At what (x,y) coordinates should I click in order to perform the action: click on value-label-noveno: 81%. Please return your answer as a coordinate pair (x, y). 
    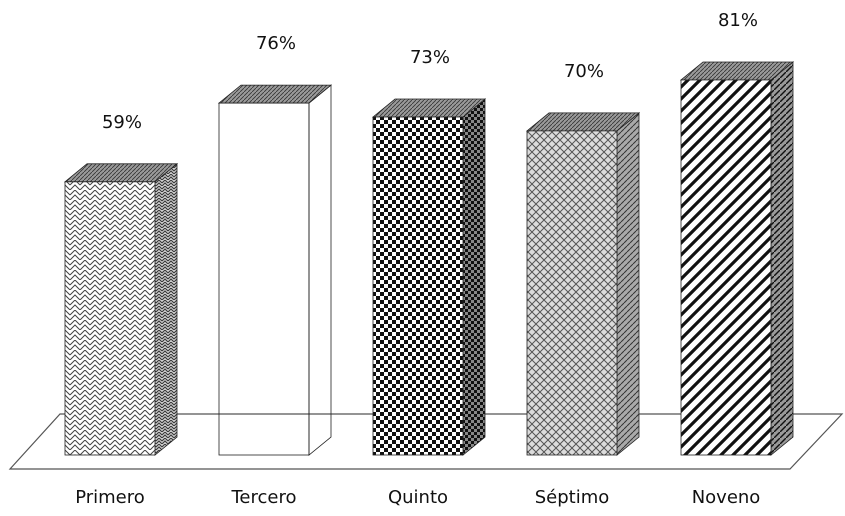
    Looking at the image, I should click on (738, 20).